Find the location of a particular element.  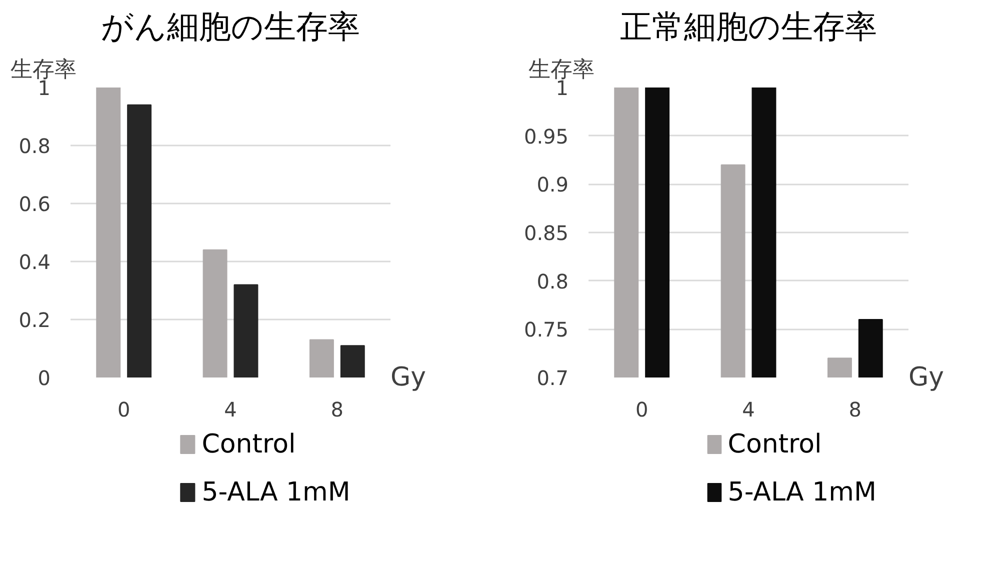

chart-title: 正常細胞の生存率 is located at coordinates (748, 27).